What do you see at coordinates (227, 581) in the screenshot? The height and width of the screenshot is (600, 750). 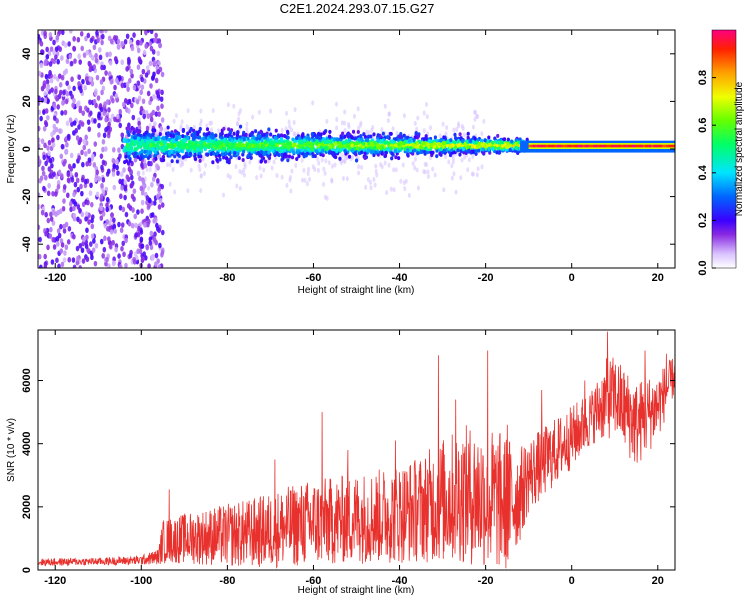 I see `x-tick-label: -80` at bounding box center [227, 581].